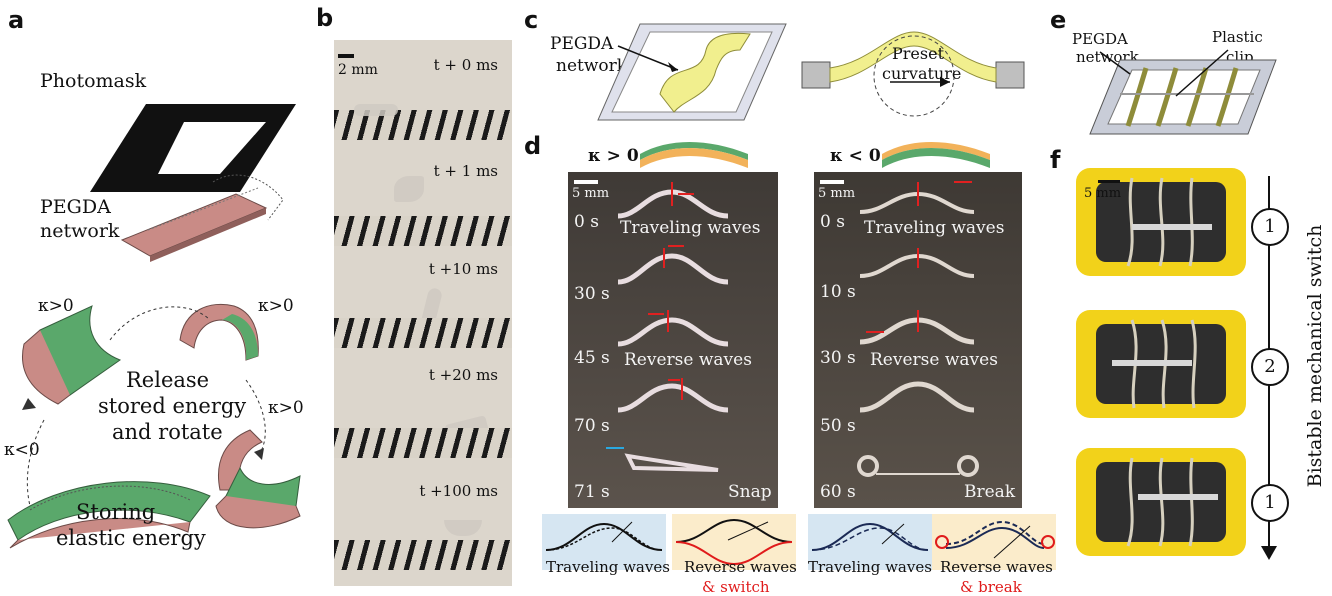 This screenshot has width=1332, height=596. I want to click on c-preset-drawing, so click(913, 74).